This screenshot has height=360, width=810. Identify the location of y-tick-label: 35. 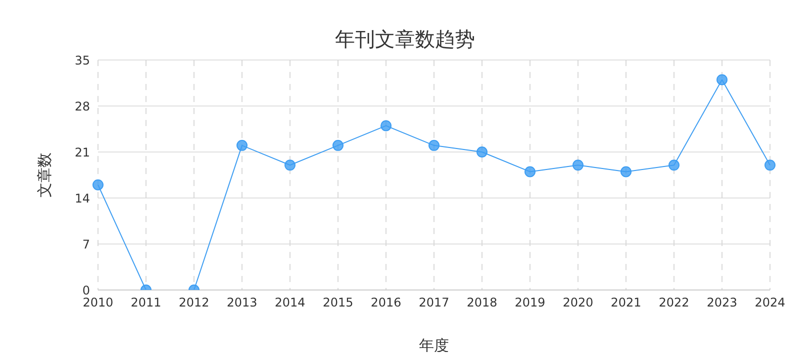
(82, 60).